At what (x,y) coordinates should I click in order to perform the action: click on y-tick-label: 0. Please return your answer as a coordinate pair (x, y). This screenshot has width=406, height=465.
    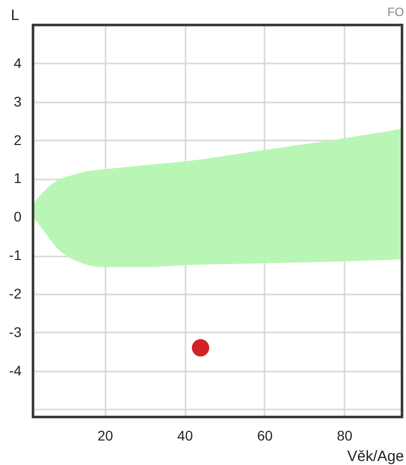
    Looking at the image, I should click on (18, 216).